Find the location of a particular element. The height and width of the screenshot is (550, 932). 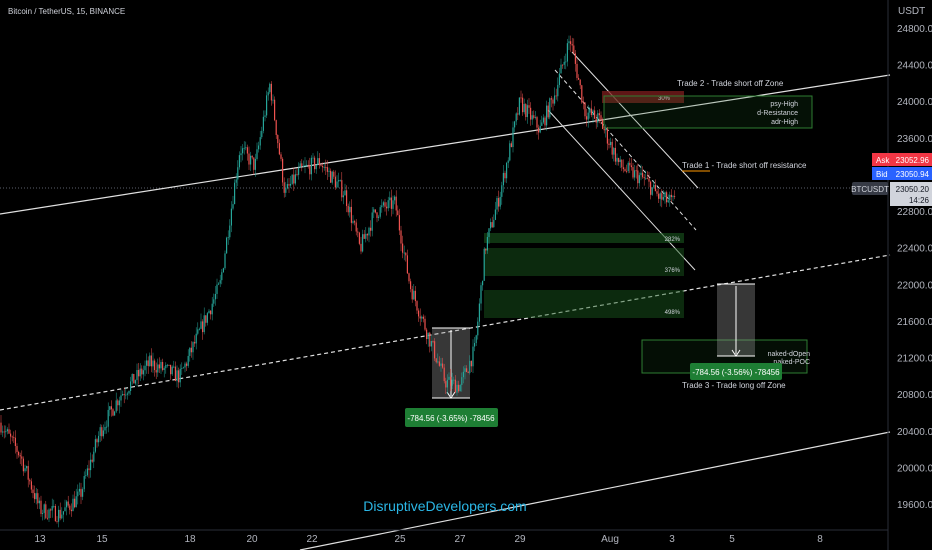

time-tick-label: 3 is located at coordinates (672, 539).